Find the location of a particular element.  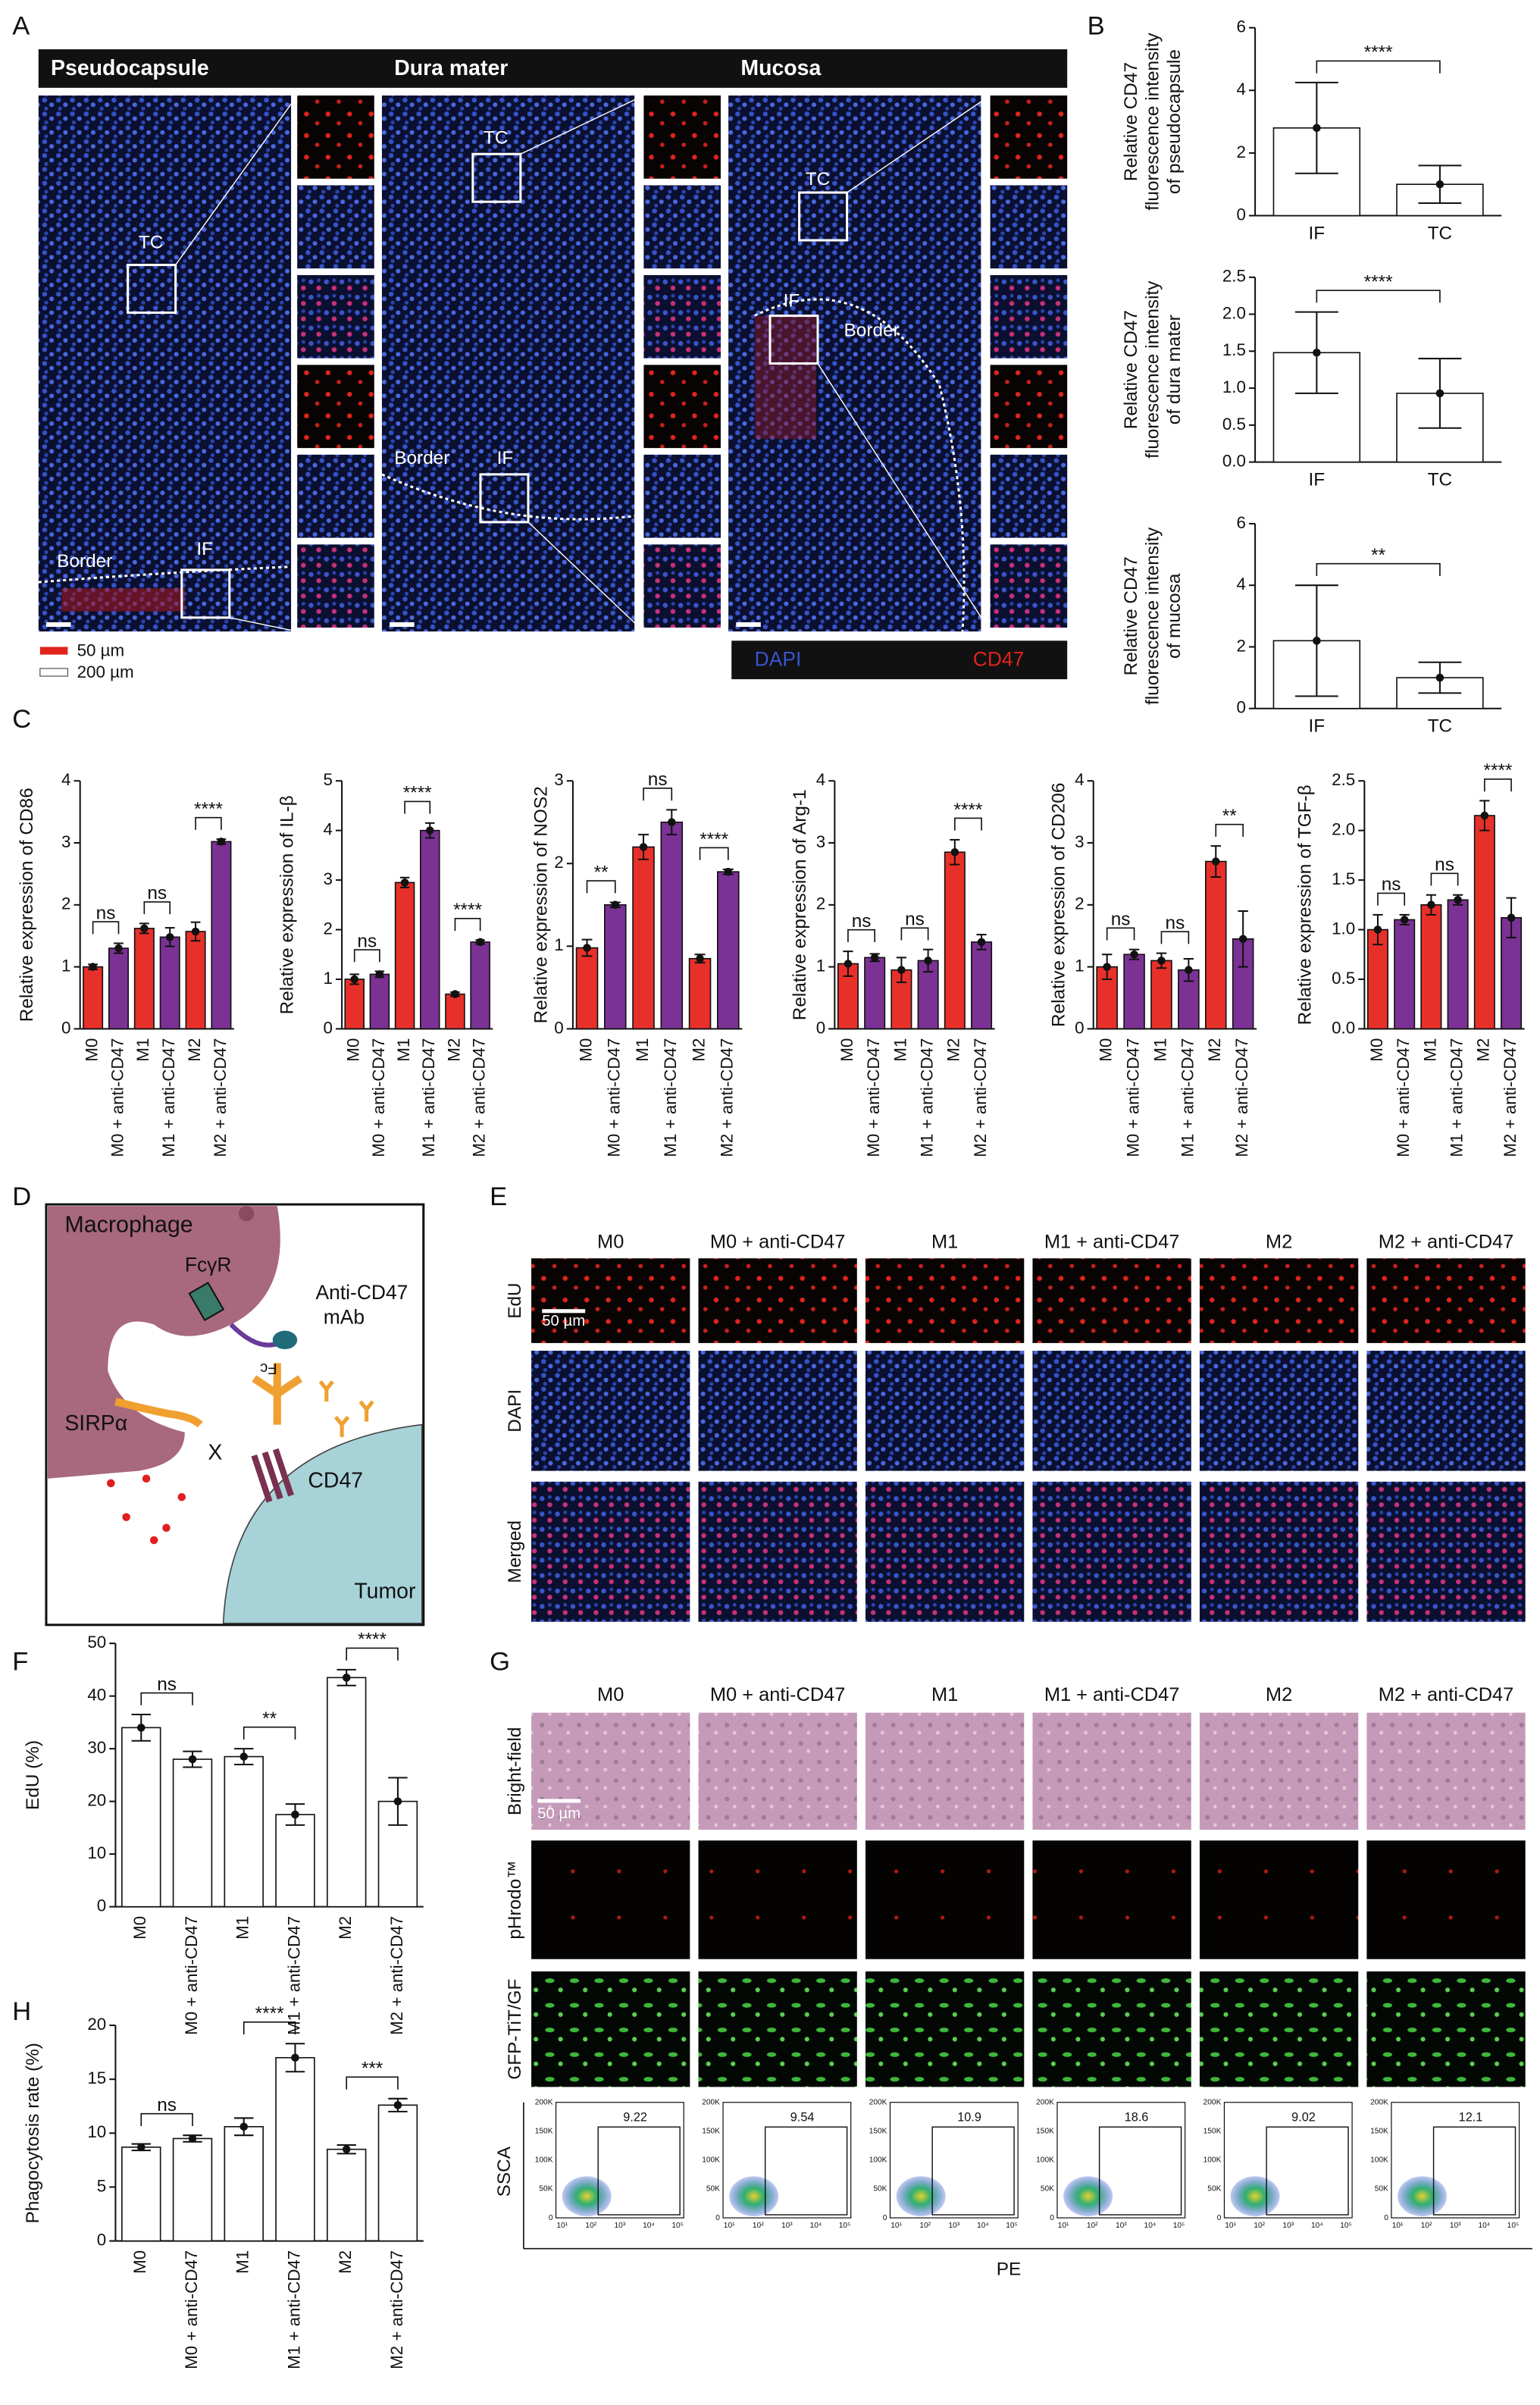

gate-value: 9.54 is located at coordinates (802, 2117).